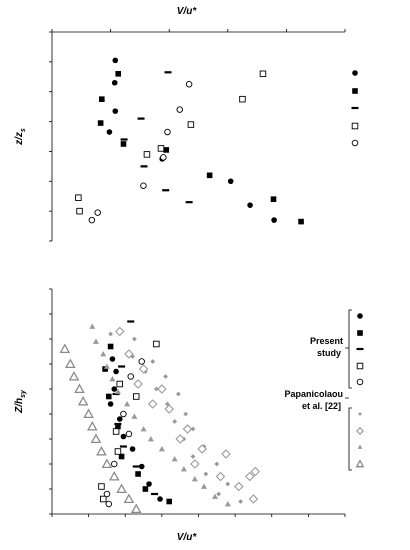  What do you see at coordinates (313, 394) in the screenshot?
I see `legend-group-label: Papanicolaou` at bounding box center [313, 394].